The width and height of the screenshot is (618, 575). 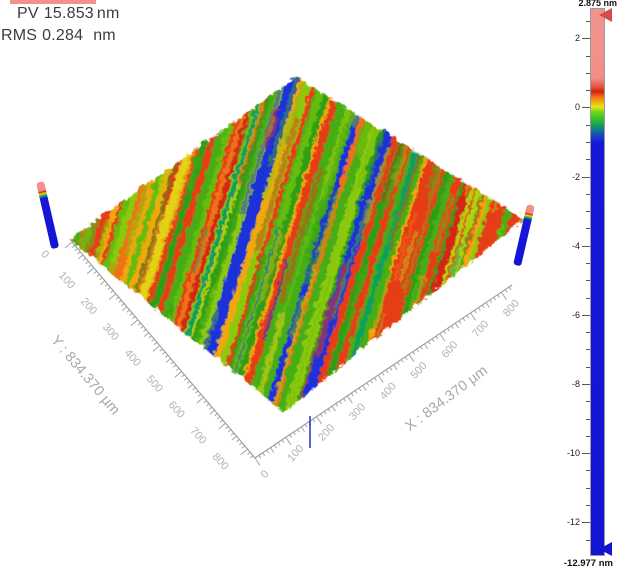 What do you see at coordinates (587, 287) in the screenshot?
I see `colorbar: 2.875 nm 2 0 -2 -4 -6 -8 -10 -12 -12.977 nm` at bounding box center [587, 287].